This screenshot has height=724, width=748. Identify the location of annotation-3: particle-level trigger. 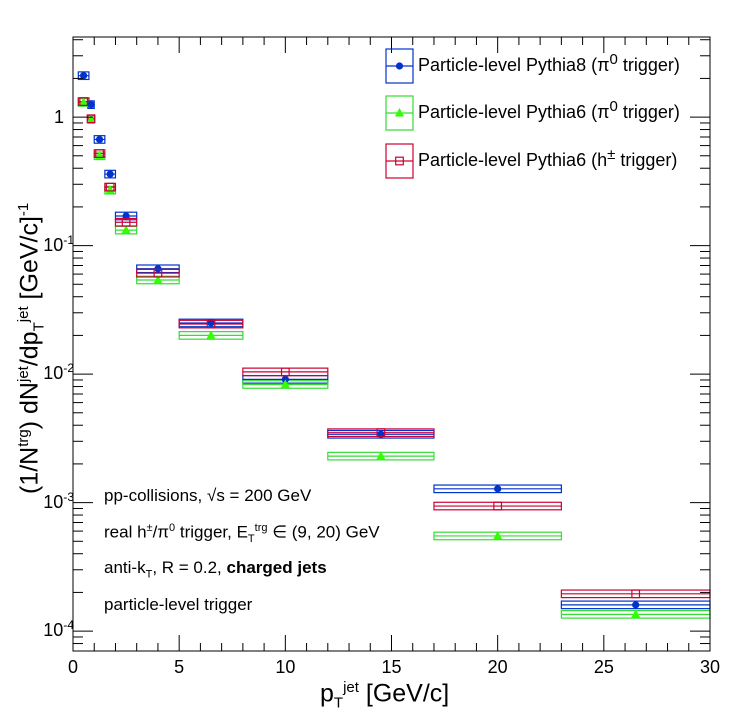
(178, 605).